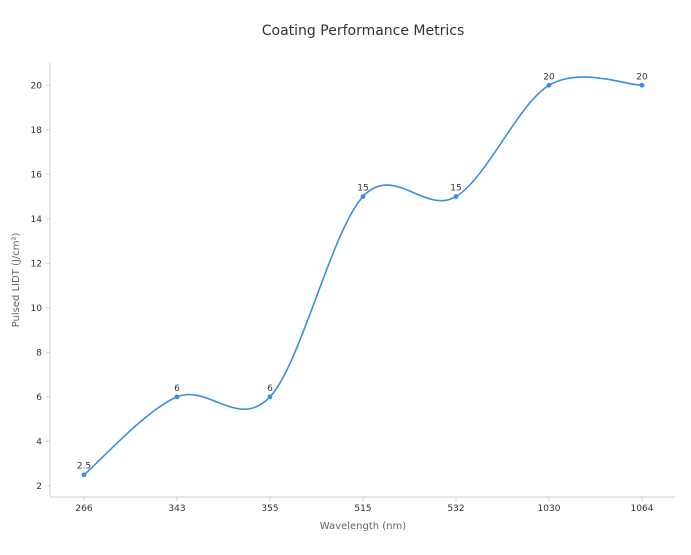 The width and height of the screenshot is (691, 555). What do you see at coordinates (16, 280) in the screenshot?
I see `y-axis-title: Pulsed LIDT (J/cm²)` at bounding box center [16, 280].